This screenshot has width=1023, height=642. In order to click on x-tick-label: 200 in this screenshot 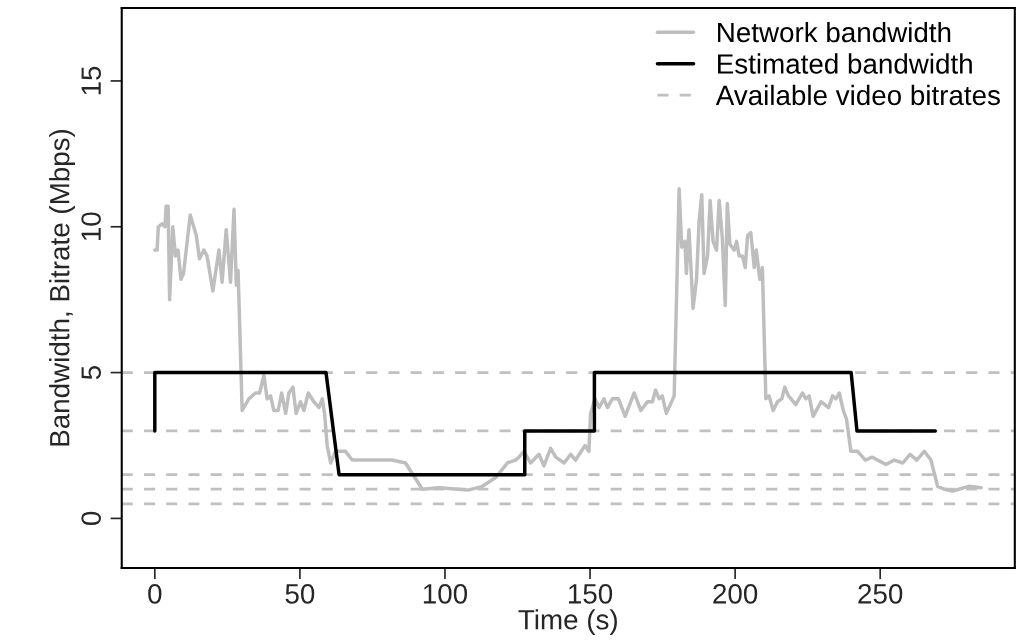, I will do `click(735, 593)`.